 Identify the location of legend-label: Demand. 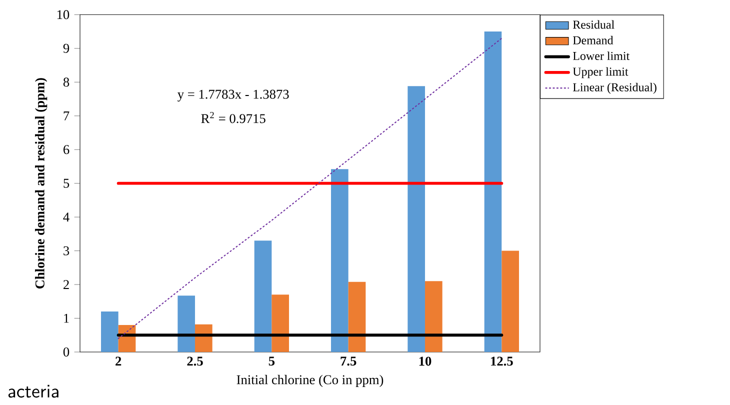
(593, 40).